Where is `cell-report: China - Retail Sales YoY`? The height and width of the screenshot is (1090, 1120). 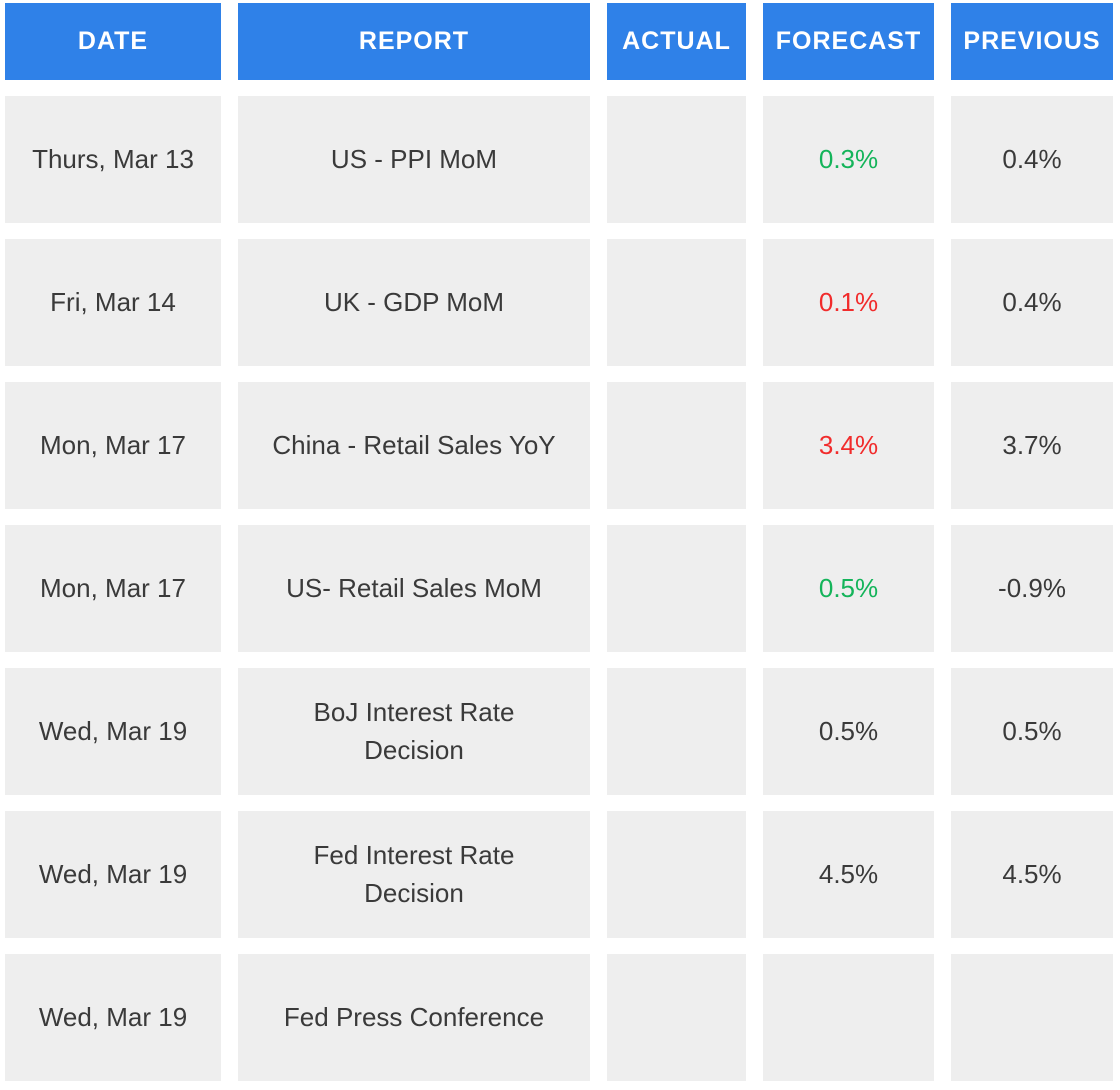
cell-report: China - Retail Sales YoY is located at coordinates (414, 445).